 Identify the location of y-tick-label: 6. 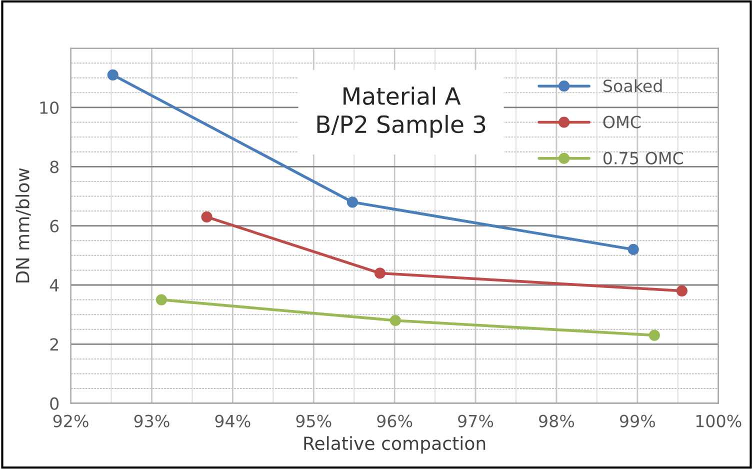
(54, 226).